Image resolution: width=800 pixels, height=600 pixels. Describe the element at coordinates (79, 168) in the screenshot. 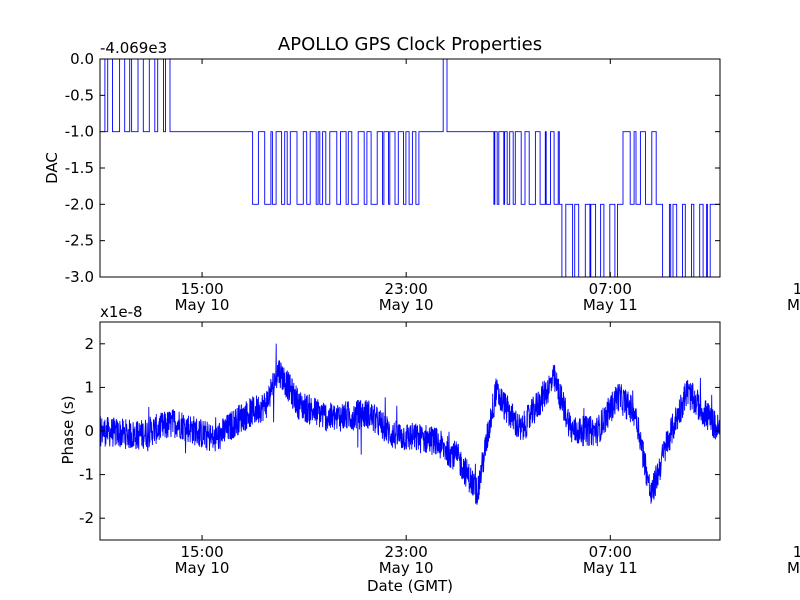

I see `dac-ytick-label: -1.5` at that location.